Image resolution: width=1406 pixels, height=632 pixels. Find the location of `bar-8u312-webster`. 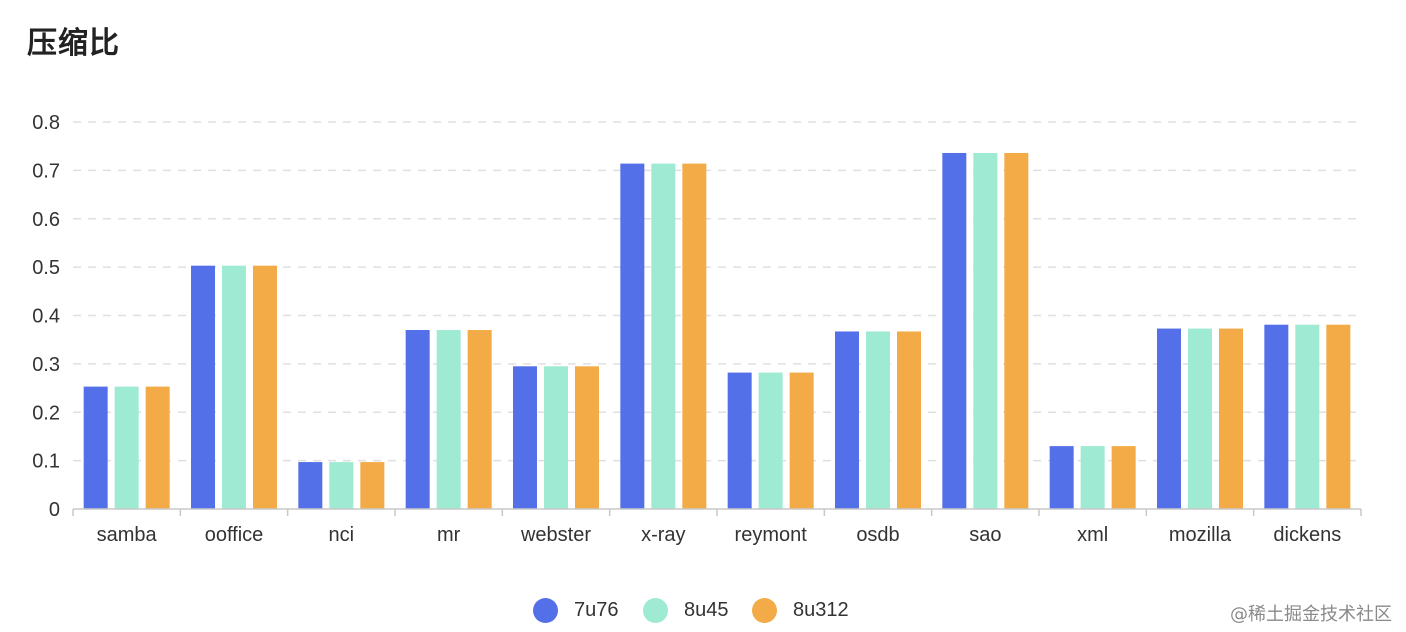

bar-8u312-webster is located at coordinates (587, 437).